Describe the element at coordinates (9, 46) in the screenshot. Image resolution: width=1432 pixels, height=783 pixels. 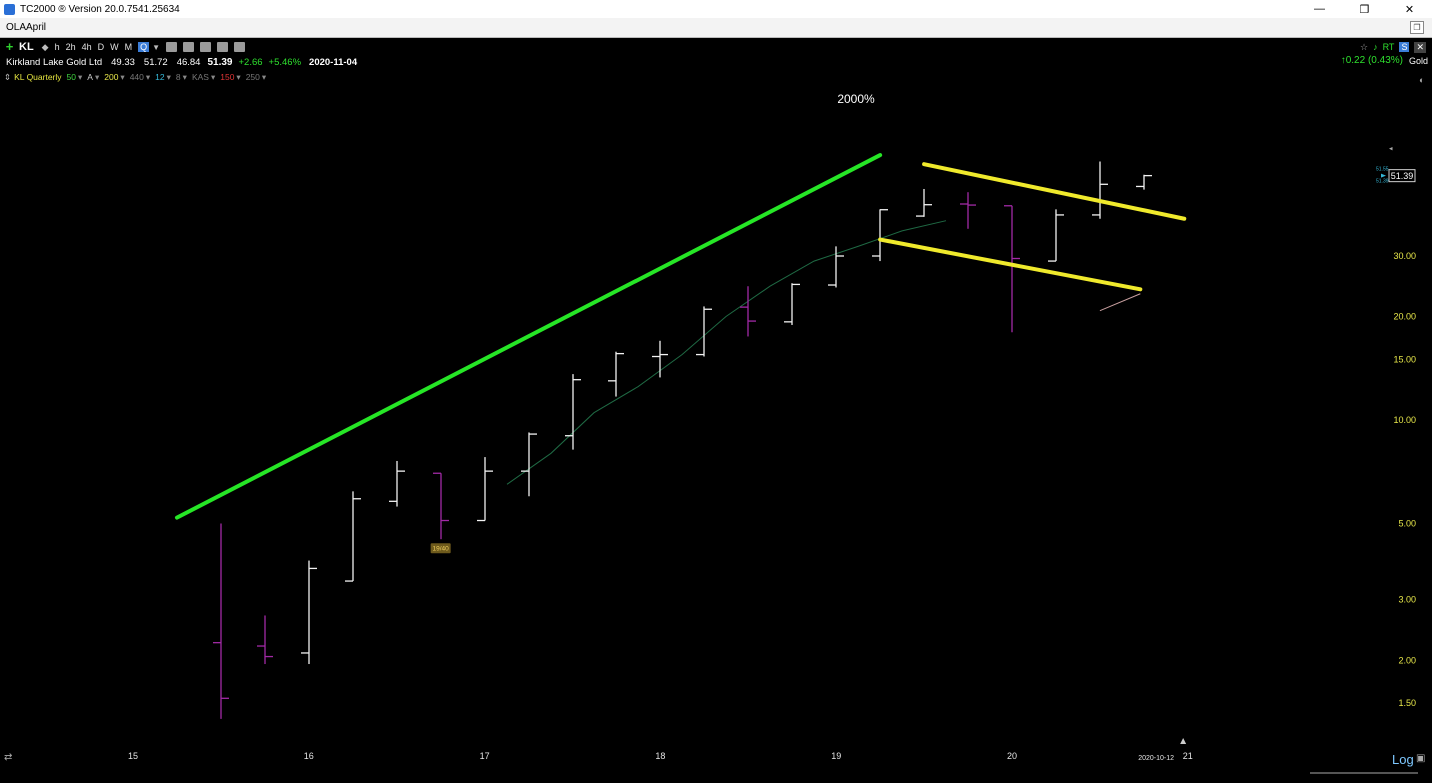
I see `add-icon: +` at that location.